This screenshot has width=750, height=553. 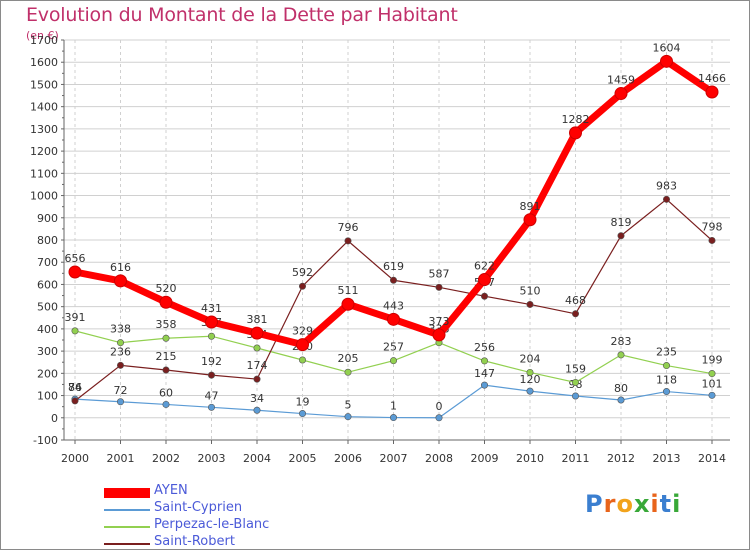 I want to click on data-label-saint-robert: 174, so click(x=257, y=365).